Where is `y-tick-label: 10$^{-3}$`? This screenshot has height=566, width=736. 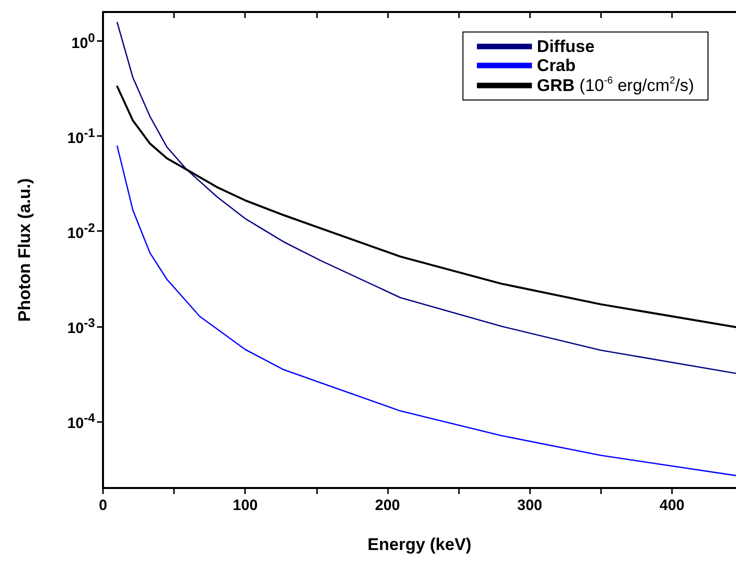
y-tick-label: 10$^{-3}$ is located at coordinates (81, 327).